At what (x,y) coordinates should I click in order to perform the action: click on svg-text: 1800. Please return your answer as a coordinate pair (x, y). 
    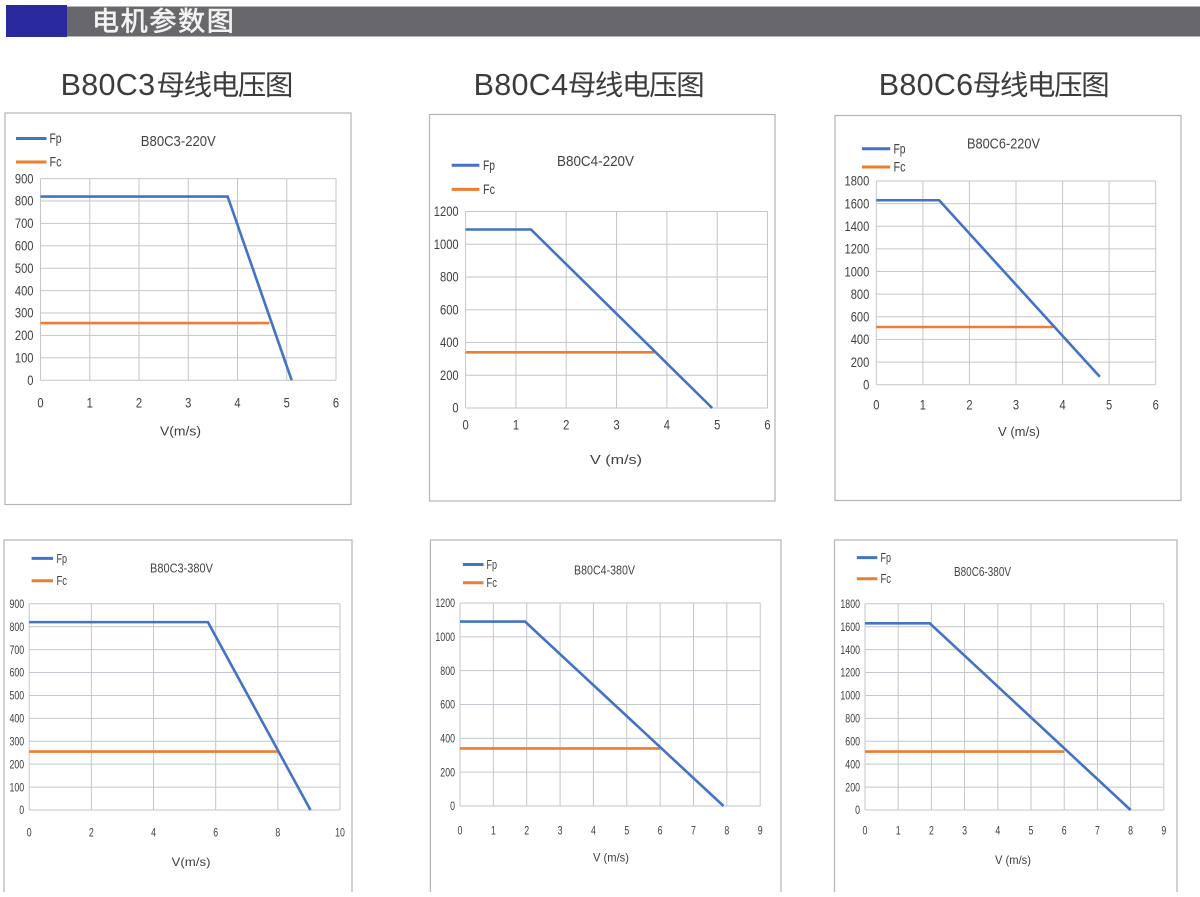
    Looking at the image, I should click on (850, 604).